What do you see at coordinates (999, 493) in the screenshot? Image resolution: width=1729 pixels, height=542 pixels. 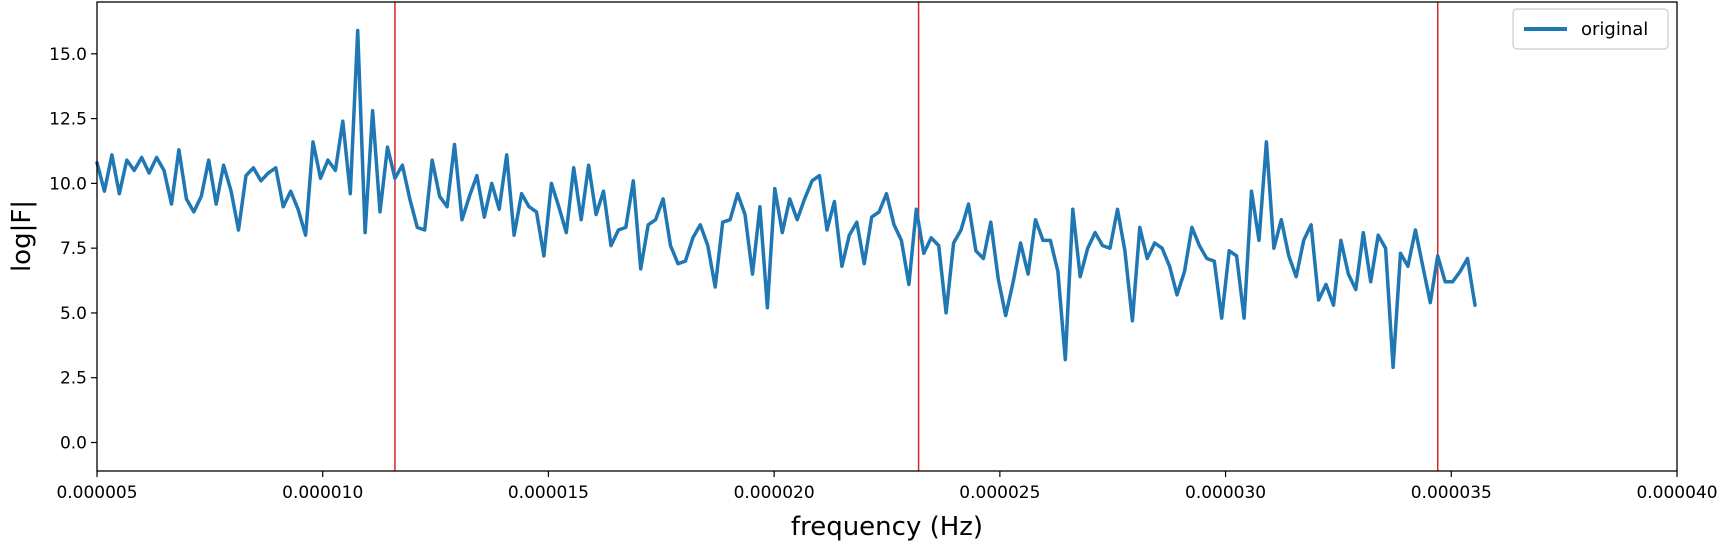 I see `x-tick-label: 0.000025` at bounding box center [999, 493].